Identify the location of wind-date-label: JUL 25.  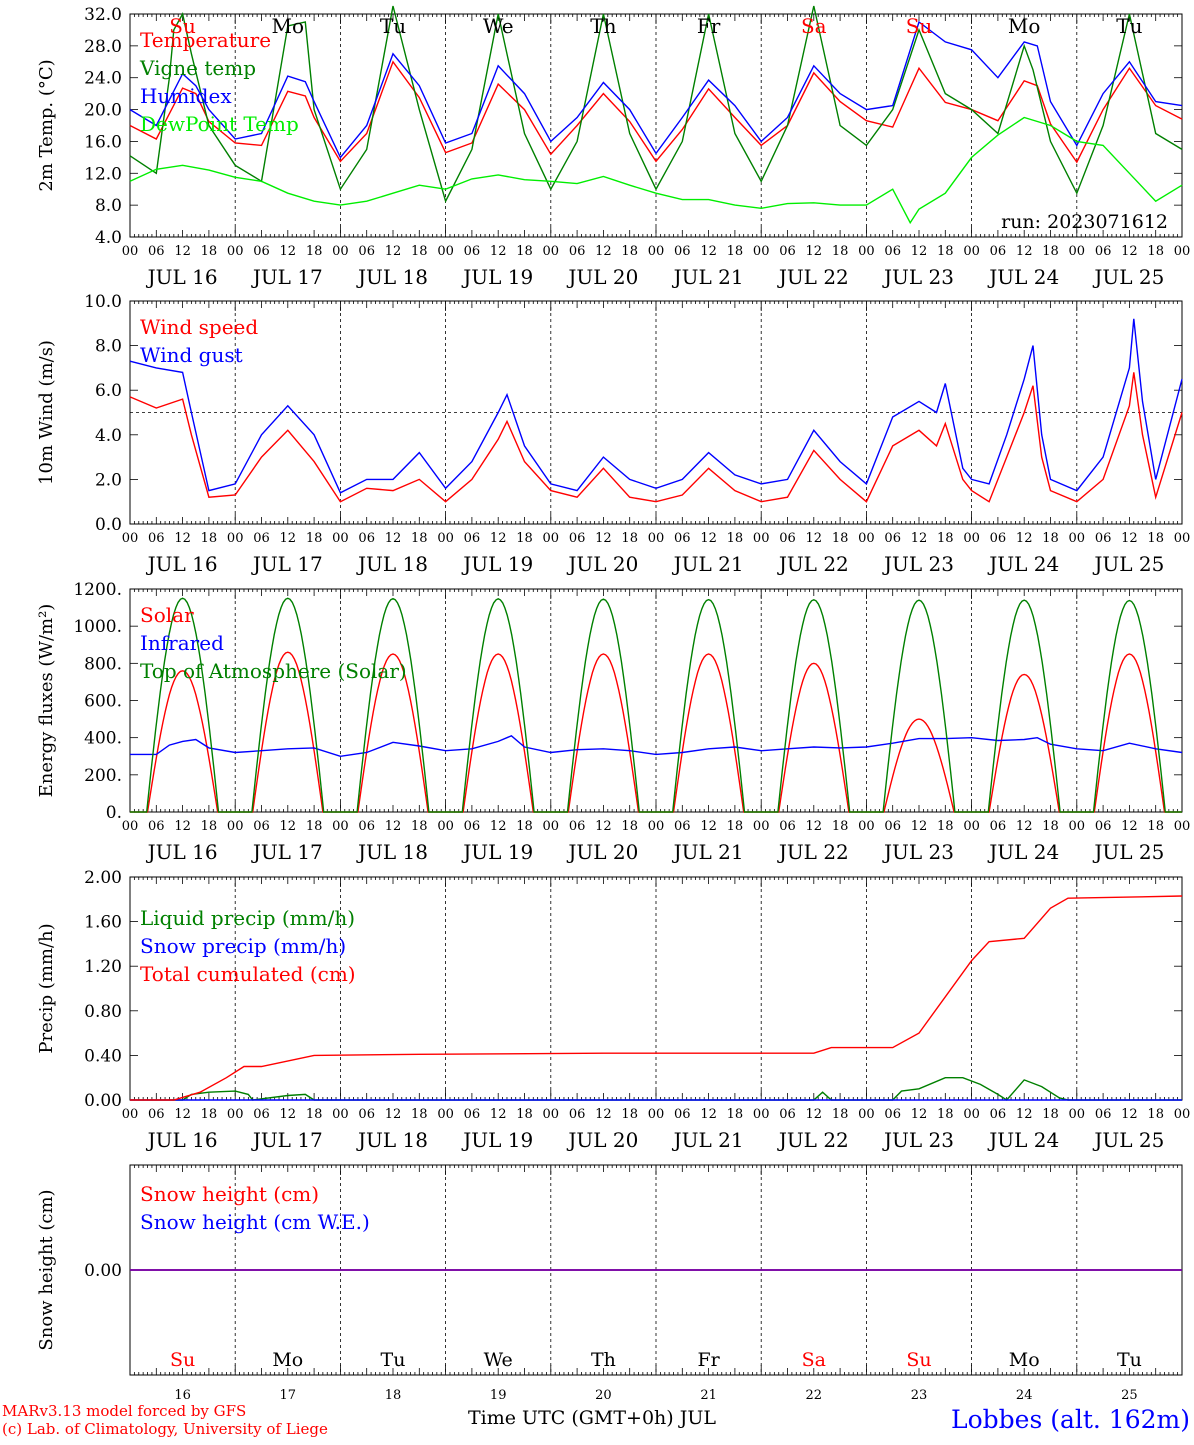
(1128, 564).